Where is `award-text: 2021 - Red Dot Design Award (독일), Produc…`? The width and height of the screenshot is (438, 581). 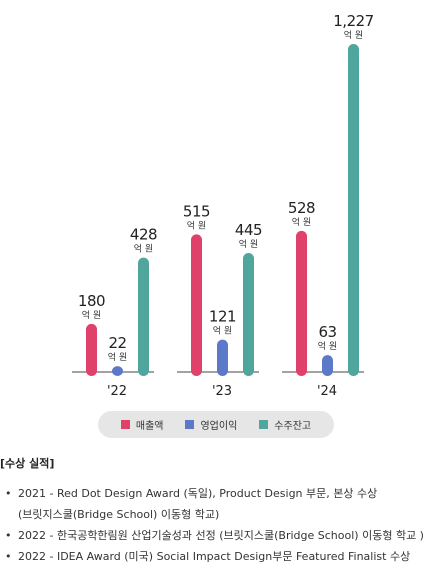
award-text: 2021 - Red Dot Design Award (독일), Produc… is located at coordinates (198, 493).